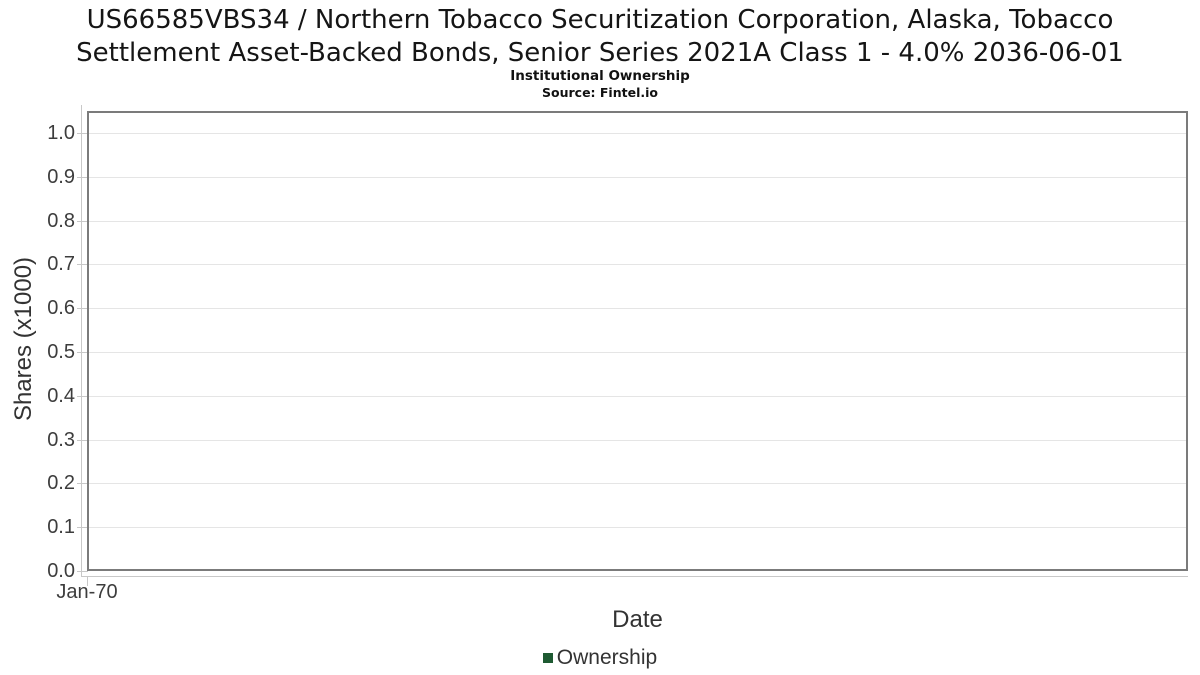 The height and width of the screenshot is (675, 1200). Describe the element at coordinates (87, 581) in the screenshot. I see `x-tick-mark` at that location.